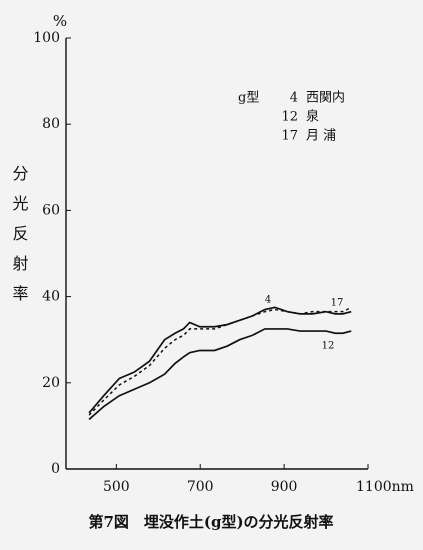 This screenshot has height=550, width=423. What do you see at coordinates (116, 487) in the screenshot?
I see `x-tick-label: 500` at bounding box center [116, 487].